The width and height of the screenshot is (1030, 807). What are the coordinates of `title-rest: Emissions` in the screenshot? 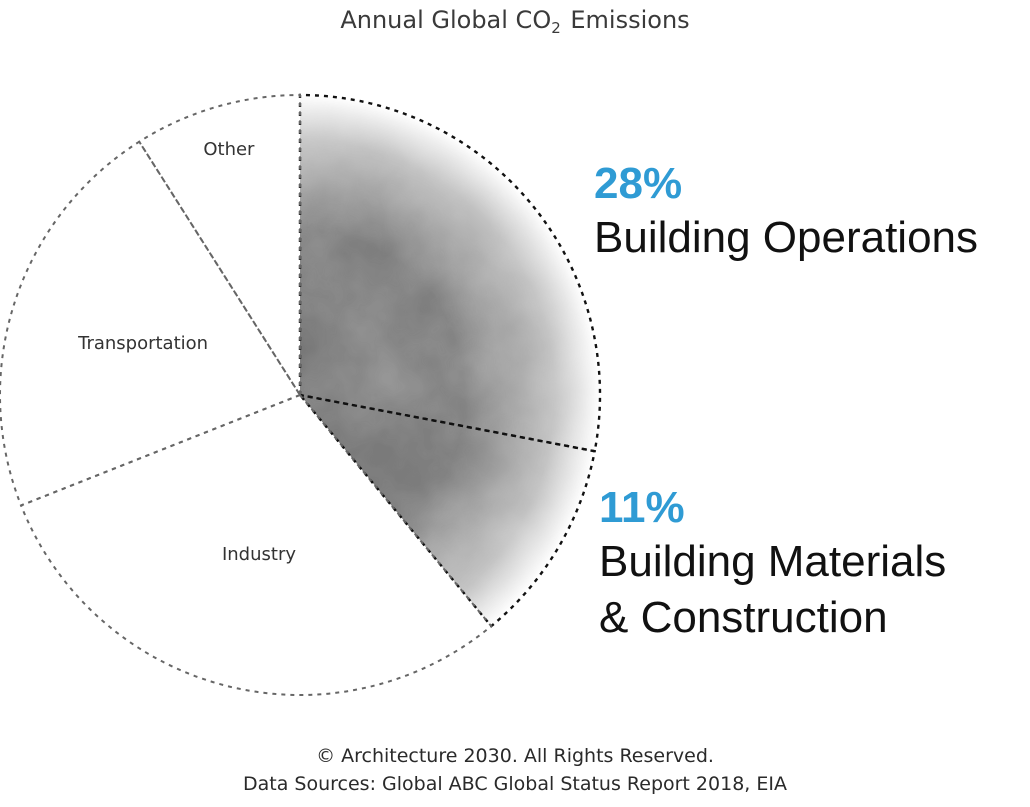 It's located at (626, 20).